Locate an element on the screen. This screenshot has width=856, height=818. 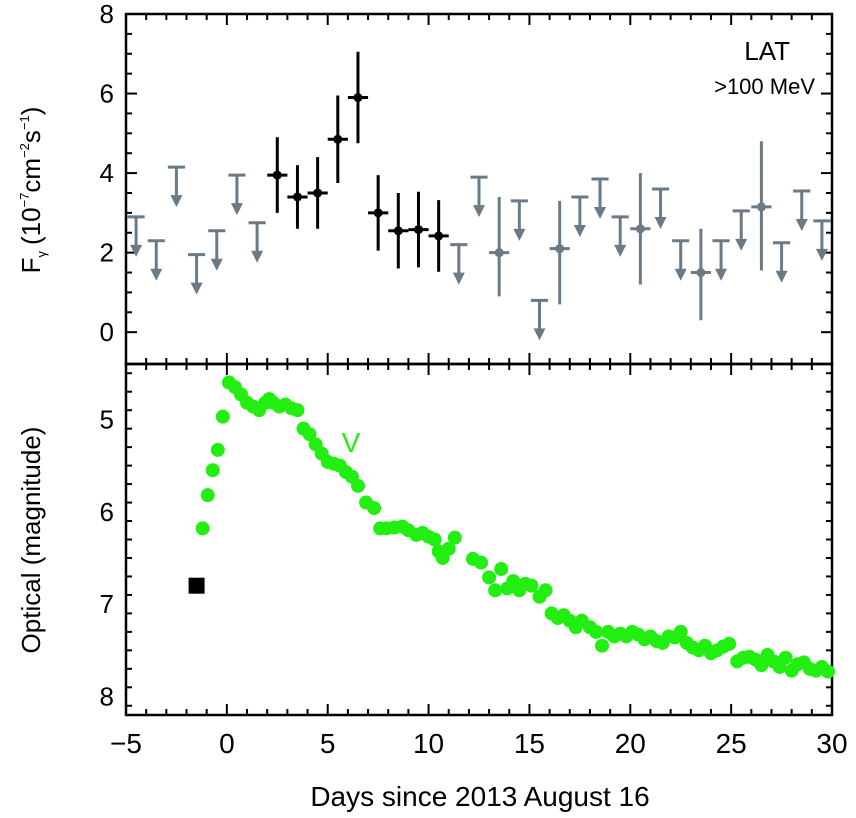
x-tick-label: −5 is located at coordinates (126, 743).